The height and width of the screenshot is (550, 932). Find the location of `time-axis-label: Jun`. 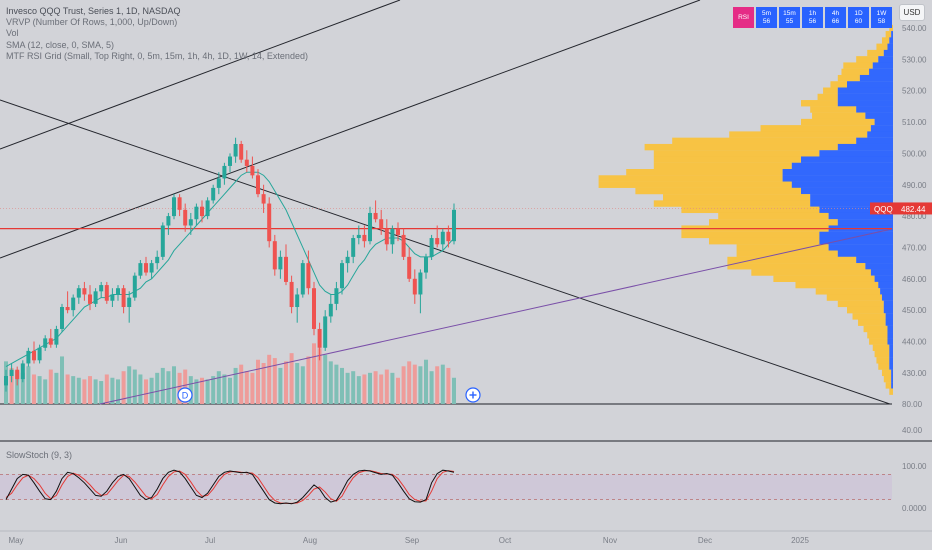

time-axis-label: Jun is located at coordinates (121, 540).